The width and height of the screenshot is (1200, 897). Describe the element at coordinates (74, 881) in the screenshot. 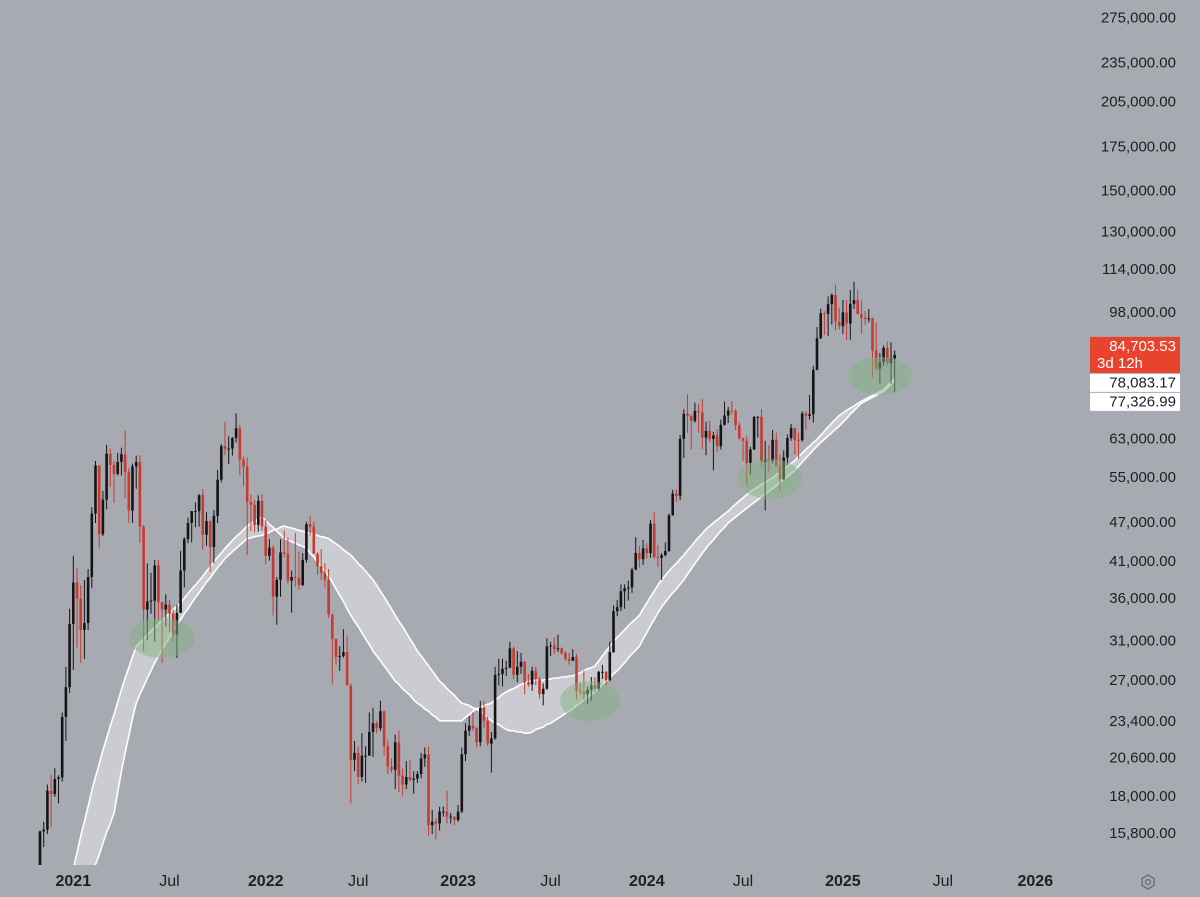

I see `x-tick-label: 2021` at that location.